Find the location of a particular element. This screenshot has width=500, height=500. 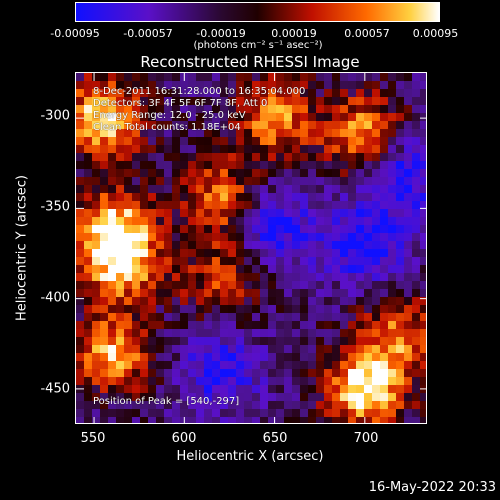

colorbar is located at coordinates (257, 12).